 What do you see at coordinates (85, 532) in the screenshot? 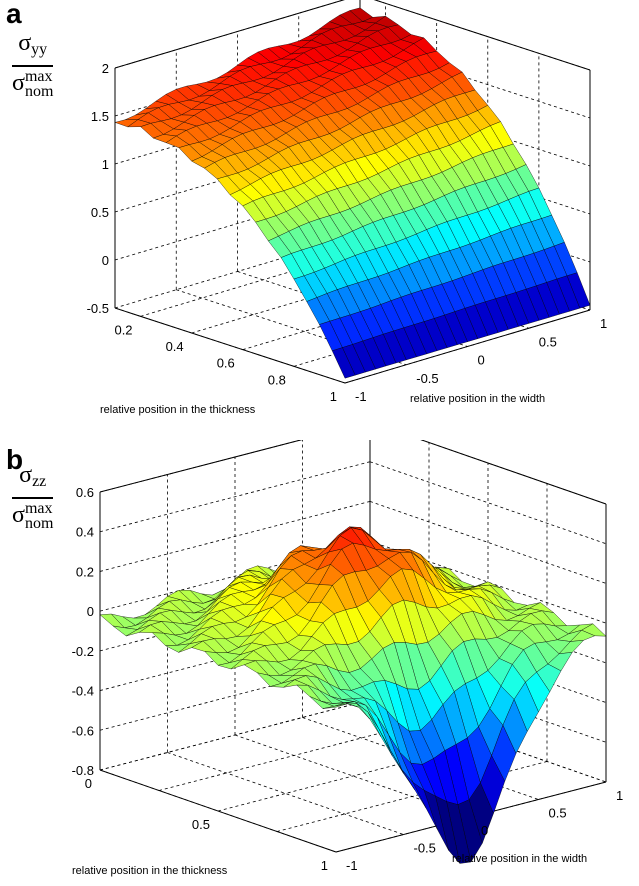
I see `b-z-tick-label: 0.4` at bounding box center [85, 532].